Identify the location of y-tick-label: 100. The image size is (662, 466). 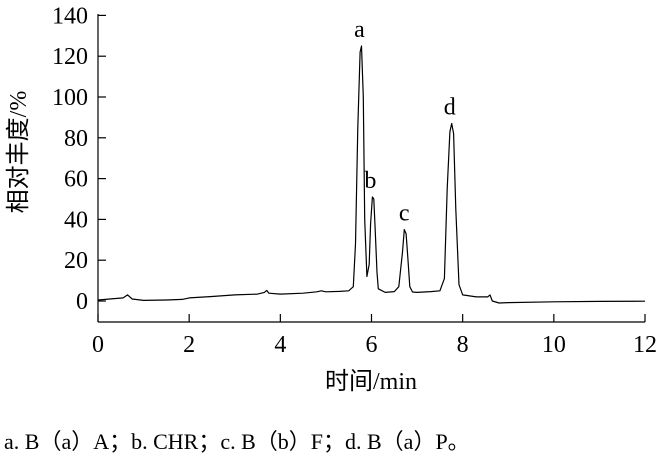
(70, 98).